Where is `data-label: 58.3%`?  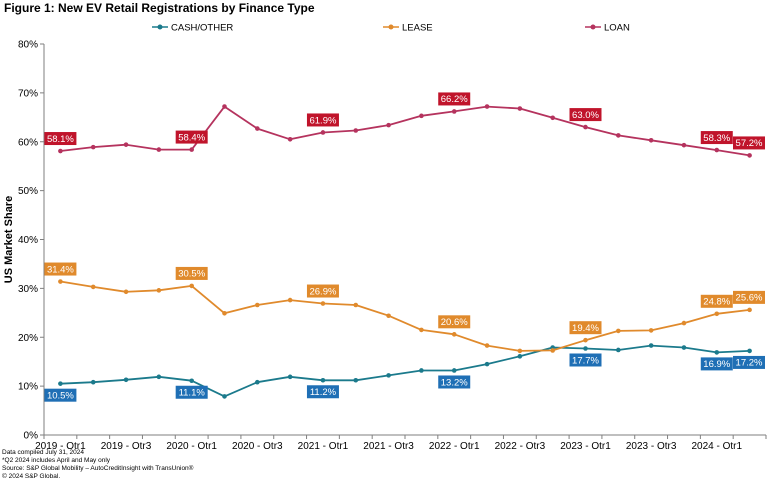
data-label: 58.3% is located at coordinates (716, 138).